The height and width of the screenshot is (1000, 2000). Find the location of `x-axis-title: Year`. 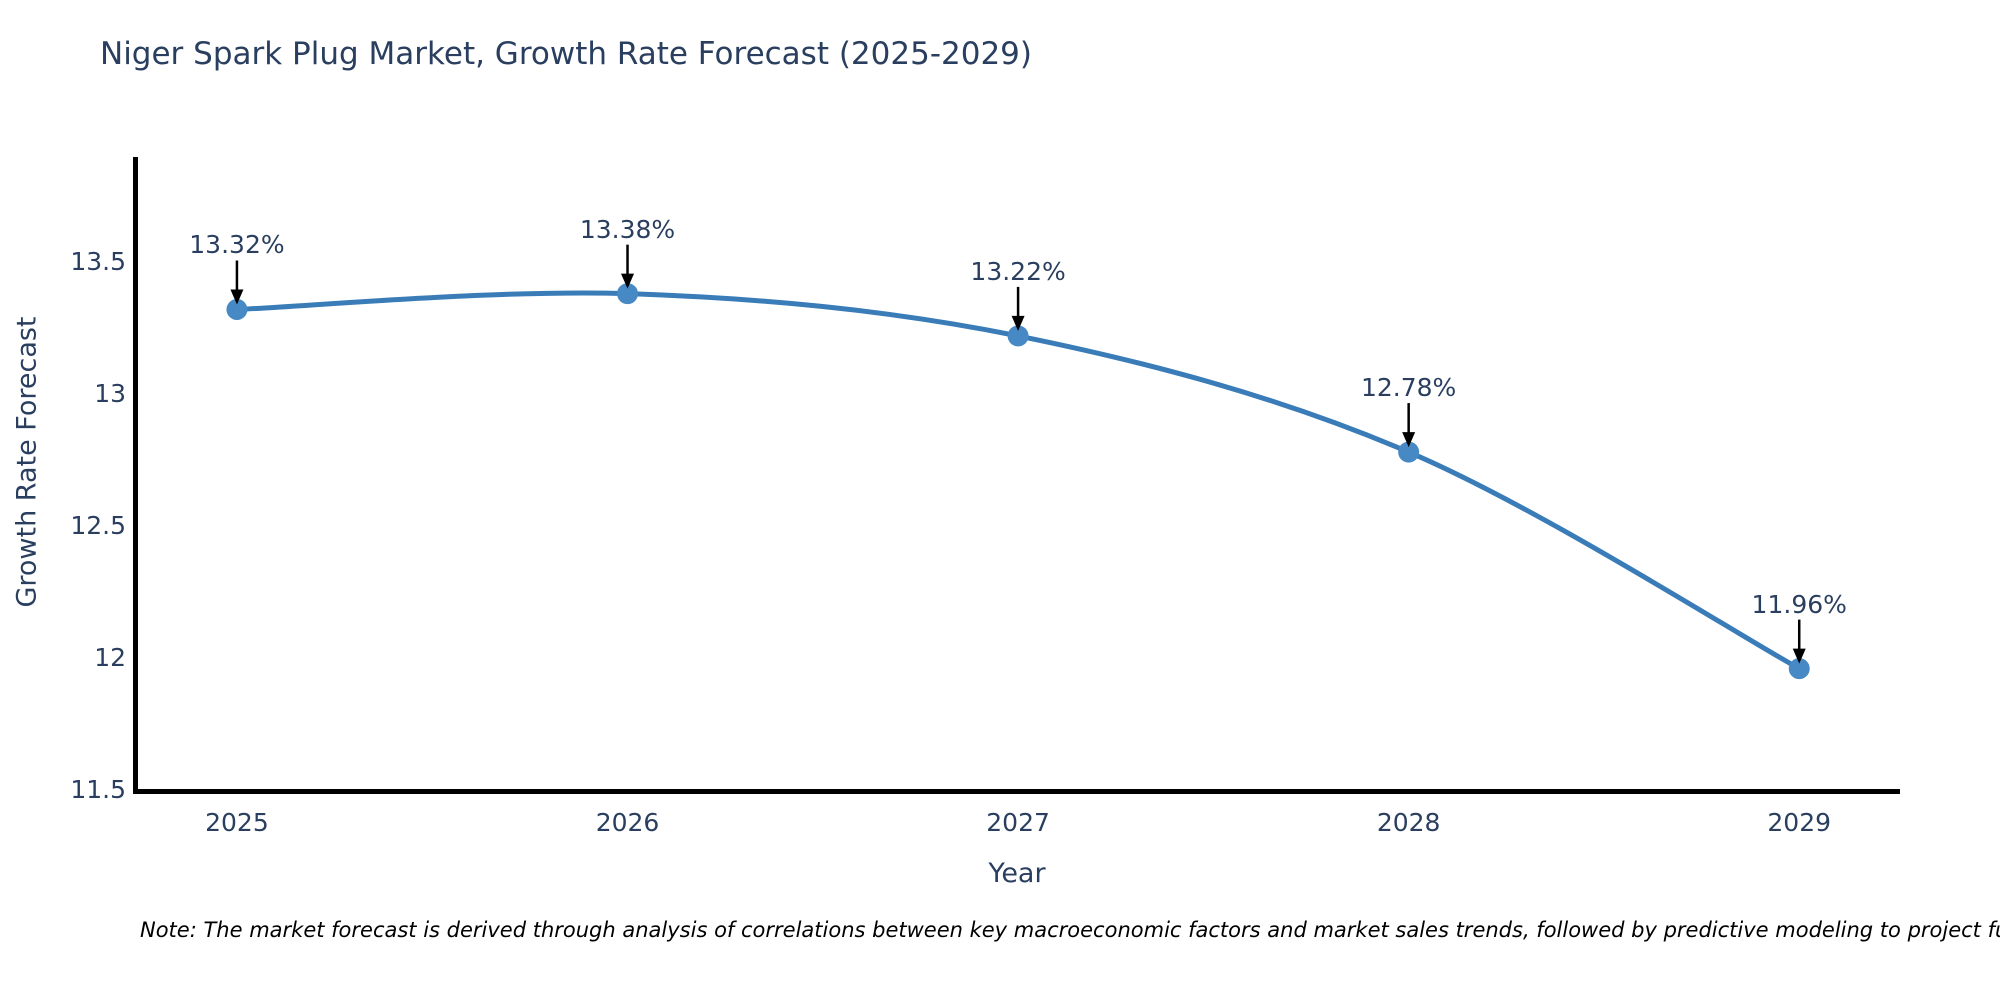

x-axis-title: Year is located at coordinates (1017, 873).